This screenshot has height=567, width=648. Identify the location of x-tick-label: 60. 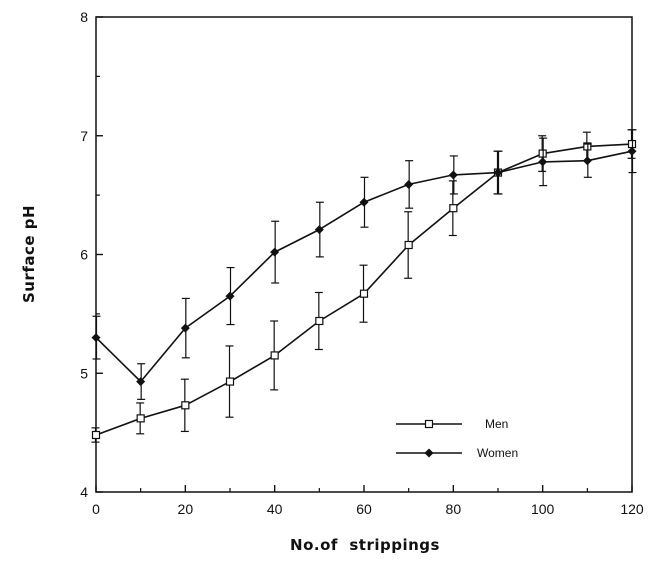
(364, 509).